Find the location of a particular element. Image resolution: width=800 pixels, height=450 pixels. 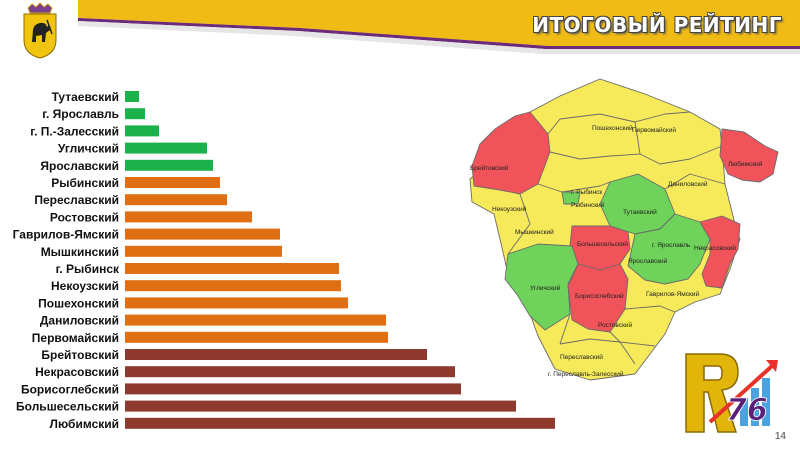

map-region-lyubim is located at coordinates (749, 155).